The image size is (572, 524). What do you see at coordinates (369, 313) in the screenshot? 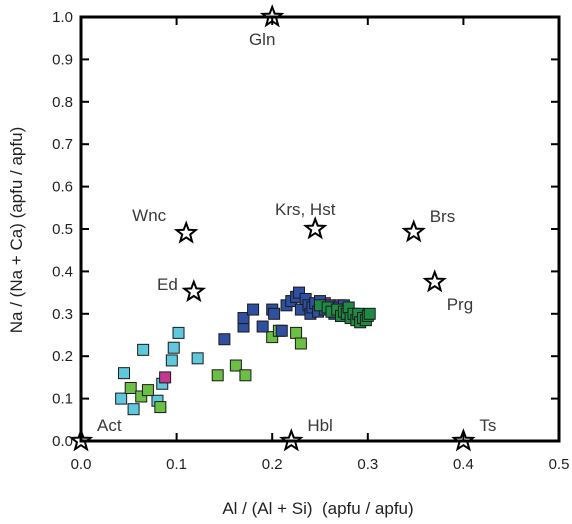
I see `data-point-dark-green` at bounding box center [369, 313].